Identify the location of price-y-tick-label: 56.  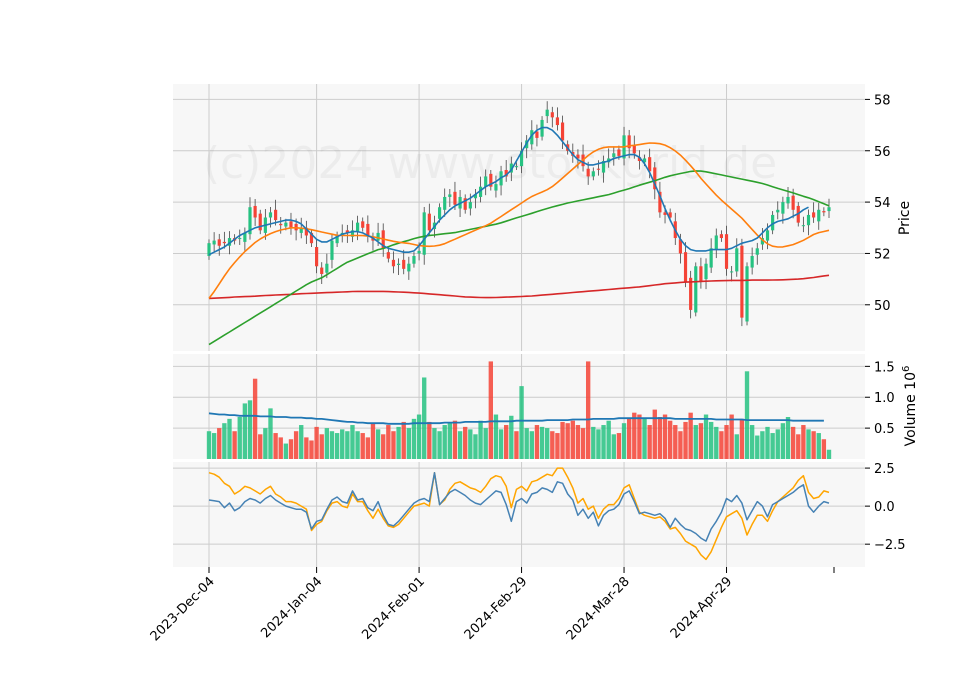
(882, 152).